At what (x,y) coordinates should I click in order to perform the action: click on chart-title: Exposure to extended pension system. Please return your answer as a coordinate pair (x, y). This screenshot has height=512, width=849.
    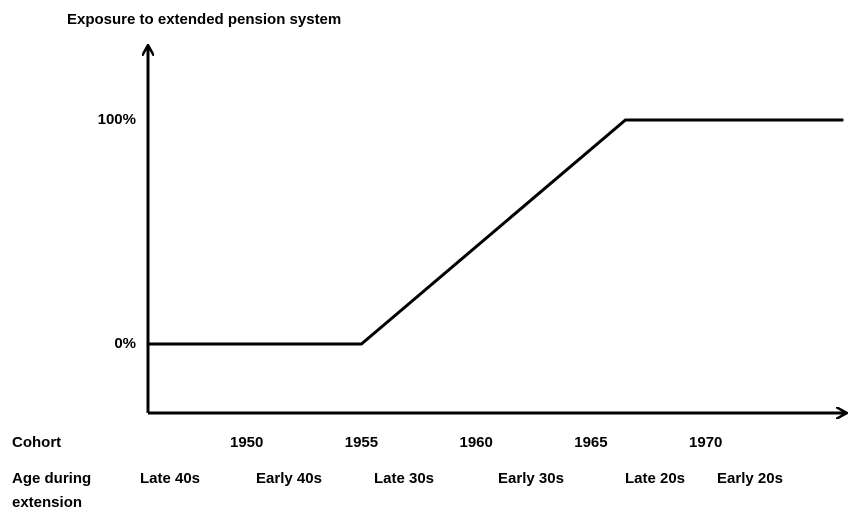
    Looking at the image, I should click on (204, 19).